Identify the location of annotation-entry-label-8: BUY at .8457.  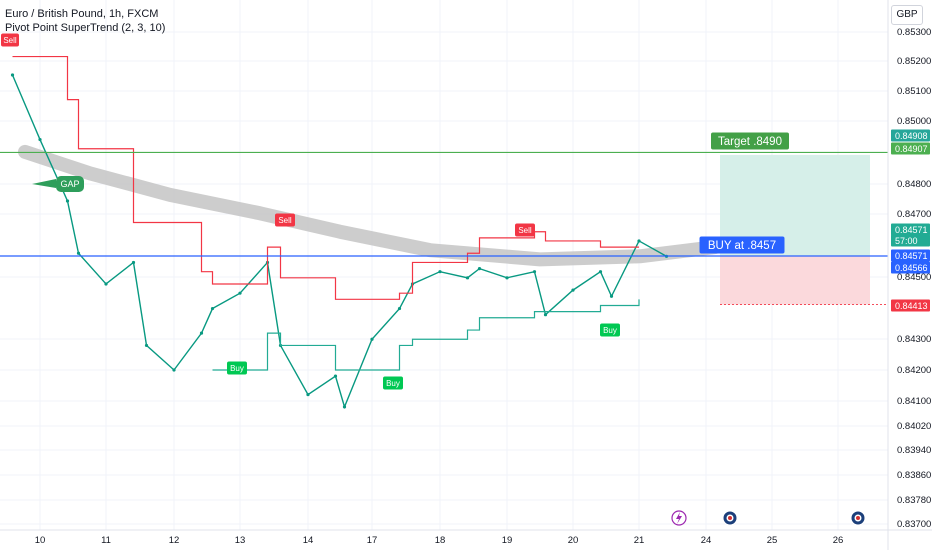
(742, 245).